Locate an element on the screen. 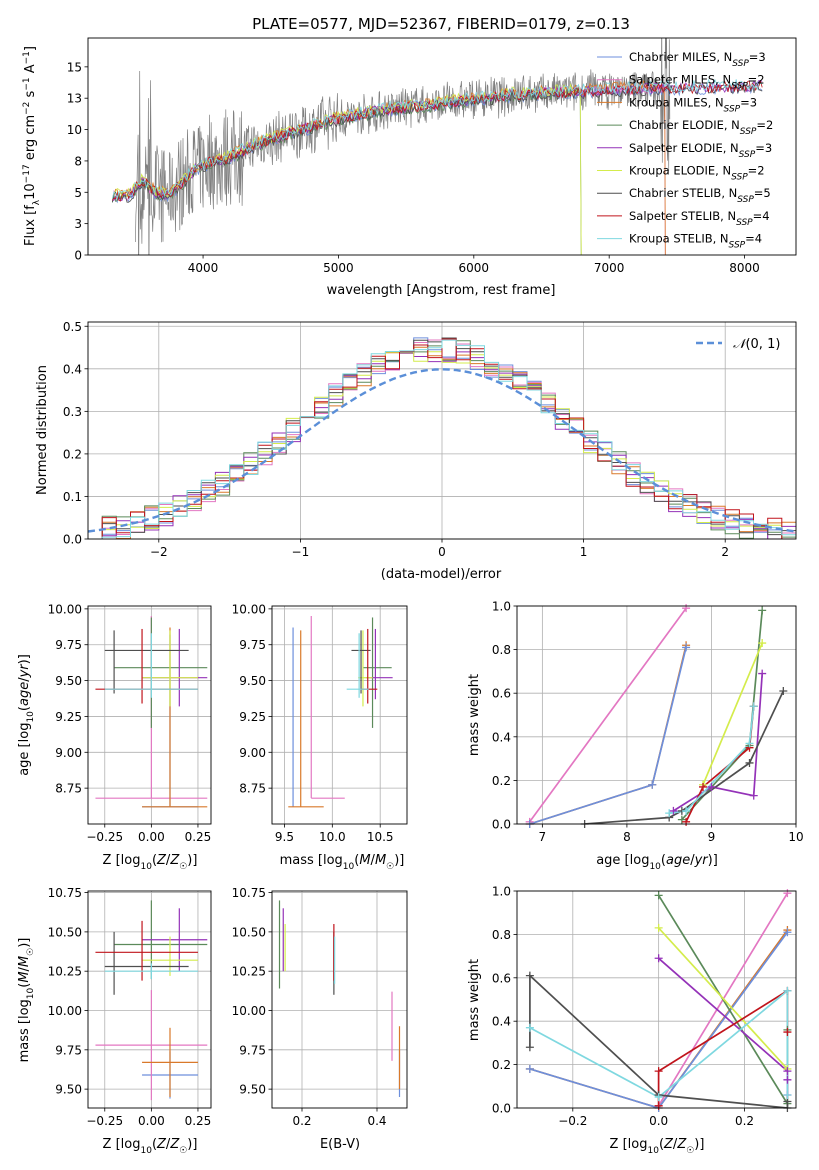 The height and width of the screenshot is (1170, 819). x-tick-label: −0.25 is located at coordinates (104, 1121).